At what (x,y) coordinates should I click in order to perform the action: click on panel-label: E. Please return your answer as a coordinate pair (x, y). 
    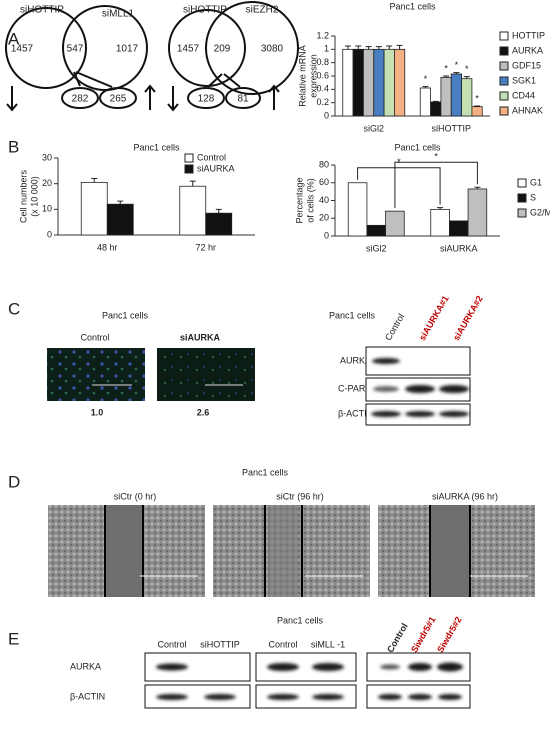
    Looking at the image, I should click on (13, 638).